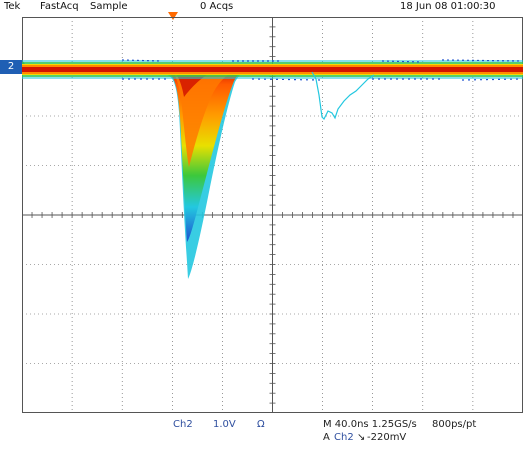  Describe the element at coordinates (387, 437) in the screenshot. I see `trigger-level-readout: -220mV` at that location.